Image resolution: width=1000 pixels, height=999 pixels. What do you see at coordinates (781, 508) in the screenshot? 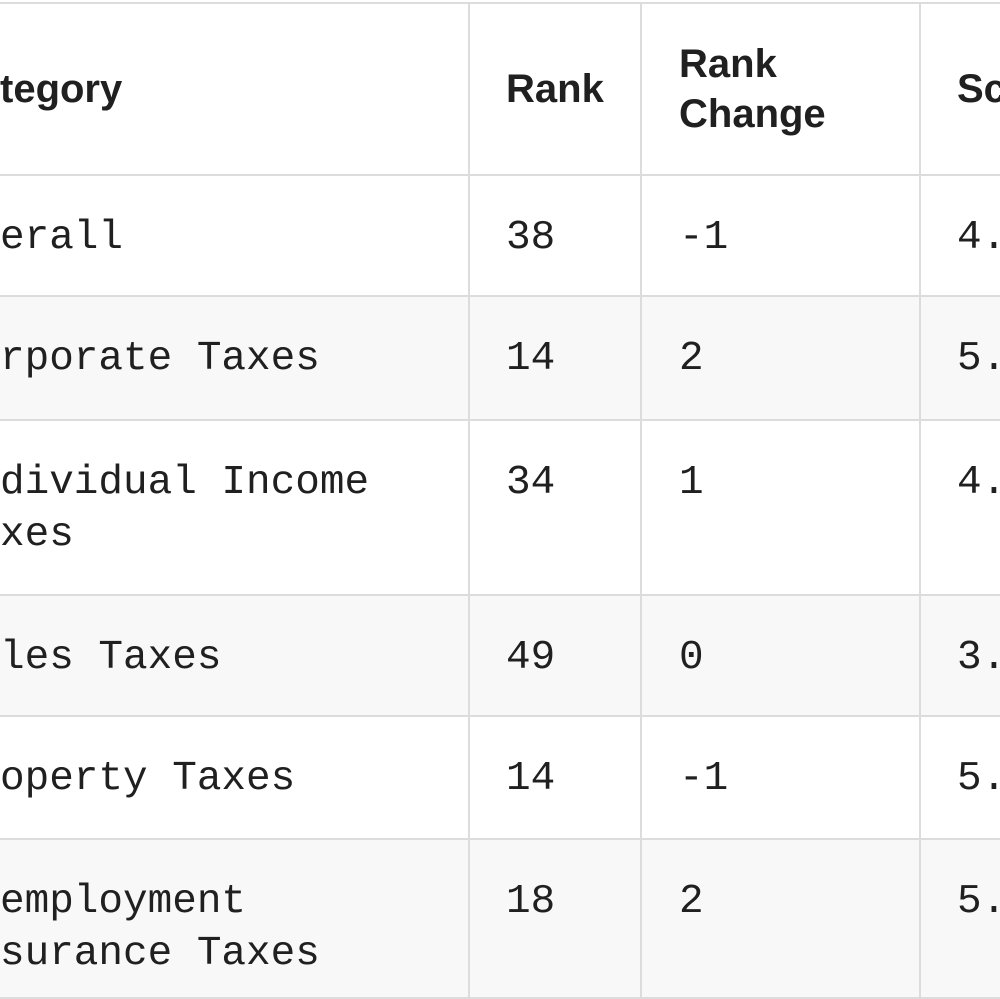
I see `table-cell: 1` at bounding box center [781, 508].